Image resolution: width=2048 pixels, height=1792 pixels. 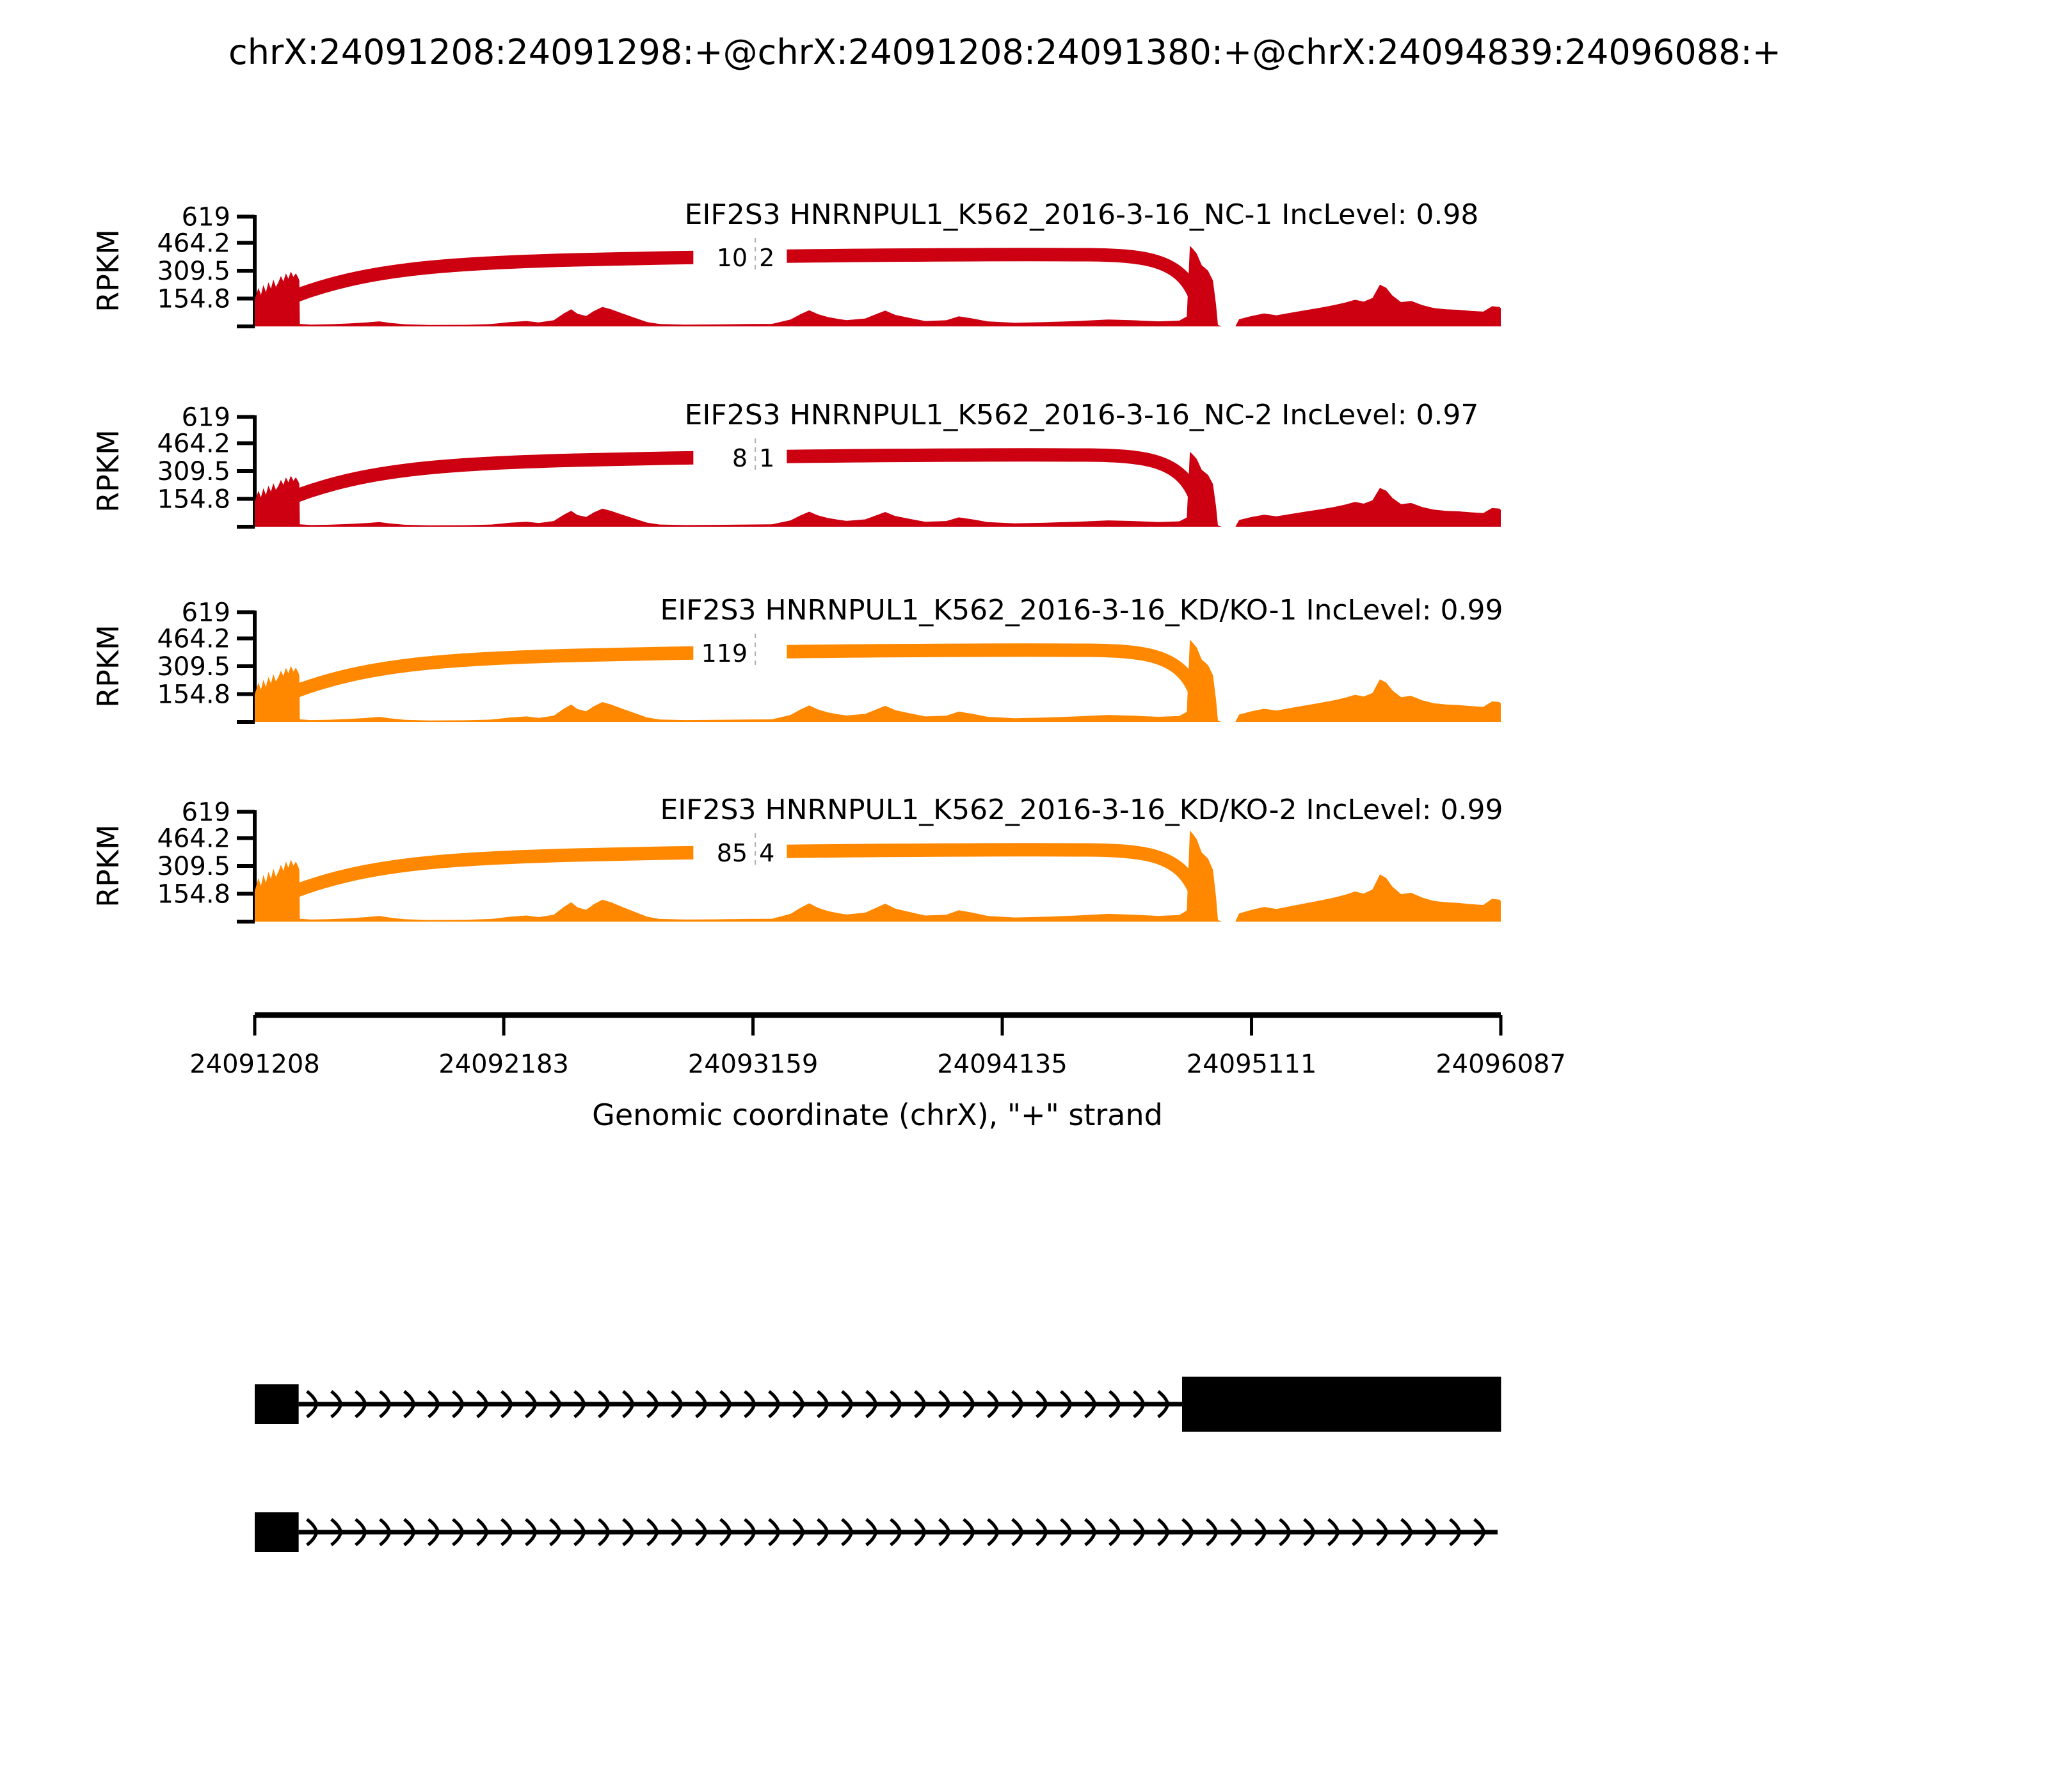 What do you see at coordinates (724, 653) in the screenshot?
I see `junction-count: 119` at bounding box center [724, 653].